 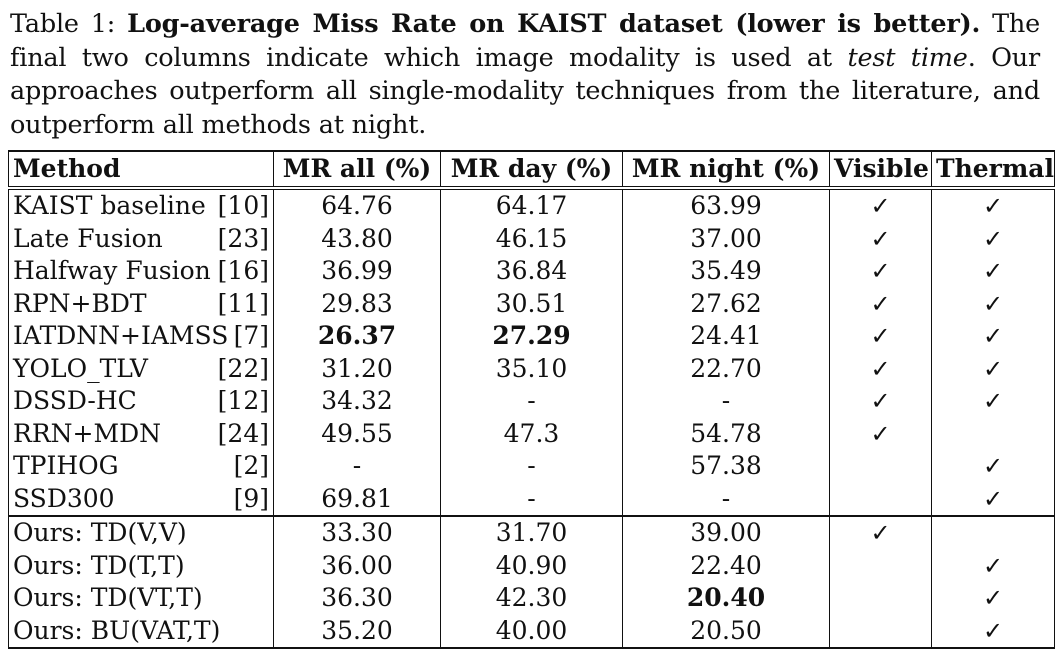 What do you see at coordinates (251, 465) in the screenshot?
I see `citation-ref: [2]` at bounding box center [251, 465].